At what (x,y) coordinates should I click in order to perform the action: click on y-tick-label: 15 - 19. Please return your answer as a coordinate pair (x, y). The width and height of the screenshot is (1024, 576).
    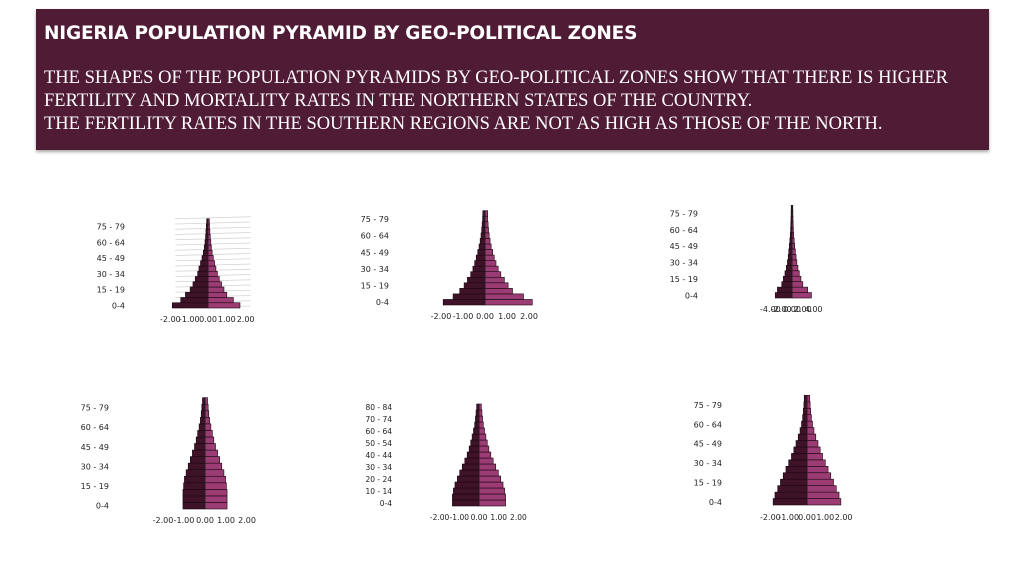
    Looking at the image, I should click on (684, 279).